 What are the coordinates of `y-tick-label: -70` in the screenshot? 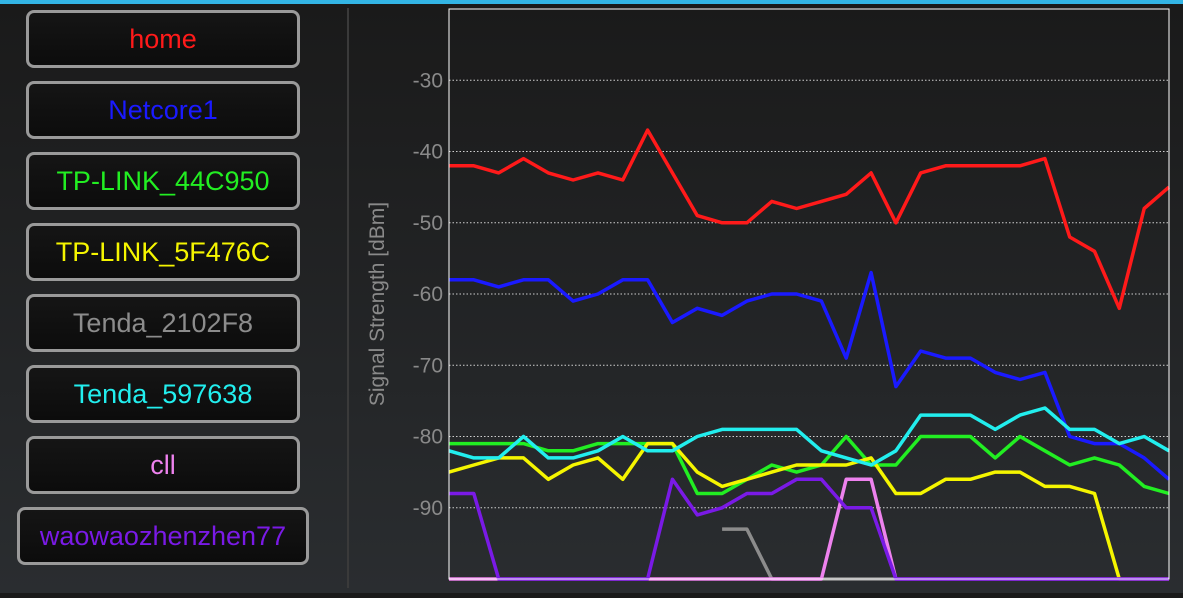 It's located at (428, 365).